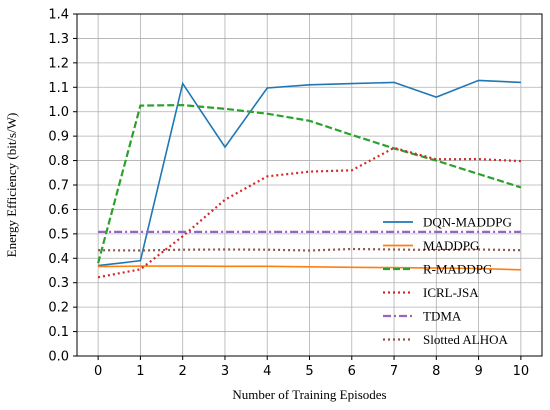 This screenshot has width=550, height=410. What do you see at coordinates (521, 371) in the screenshot?
I see `x-tick-label: 10` at bounding box center [521, 371].